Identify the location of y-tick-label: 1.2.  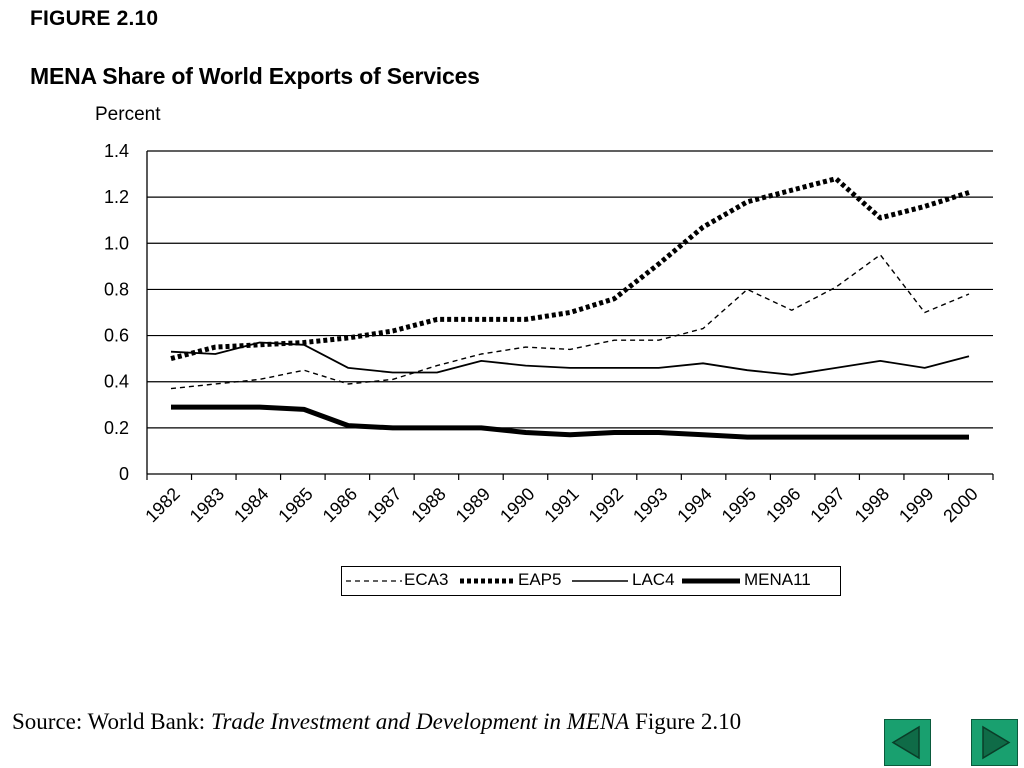
(116, 197).